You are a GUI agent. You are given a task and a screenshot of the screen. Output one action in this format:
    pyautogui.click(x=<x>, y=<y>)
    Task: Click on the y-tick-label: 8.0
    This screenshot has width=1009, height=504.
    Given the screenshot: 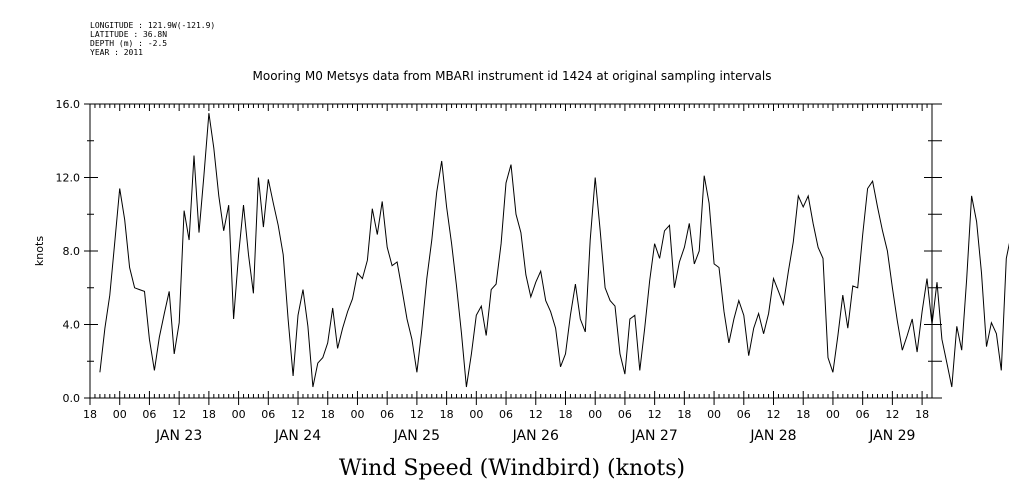 What is the action you would take?
    pyautogui.click(x=72, y=251)
    